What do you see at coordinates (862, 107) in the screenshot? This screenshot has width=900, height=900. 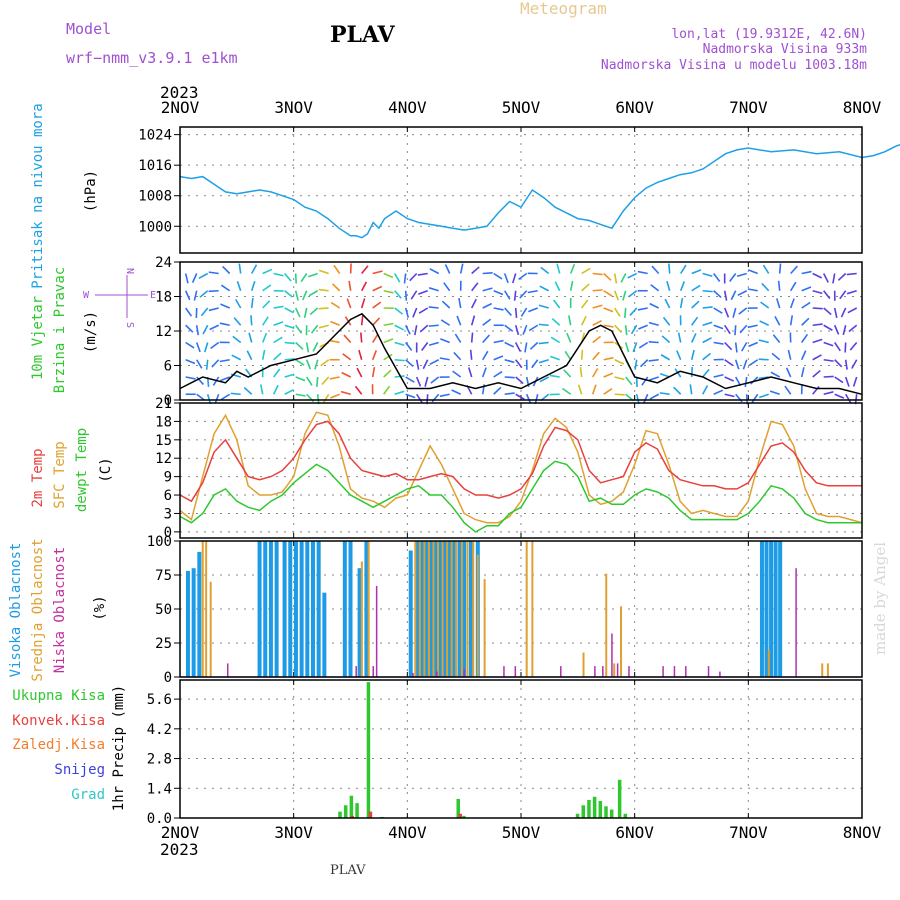 I see `date-tick-label: 8NOV` at bounding box center [862, 107].